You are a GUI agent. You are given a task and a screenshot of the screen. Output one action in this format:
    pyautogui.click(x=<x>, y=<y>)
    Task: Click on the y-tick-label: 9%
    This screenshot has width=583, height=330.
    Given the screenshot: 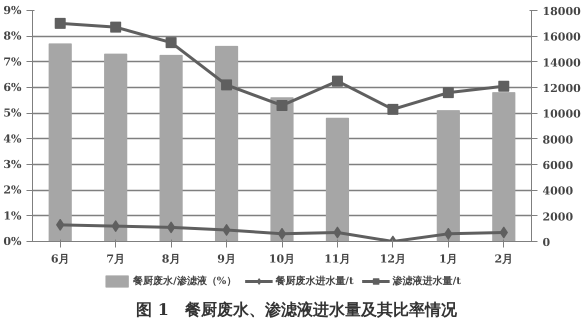 What is the action you would take?
    pyautogui.click(x=12, y=10)
    